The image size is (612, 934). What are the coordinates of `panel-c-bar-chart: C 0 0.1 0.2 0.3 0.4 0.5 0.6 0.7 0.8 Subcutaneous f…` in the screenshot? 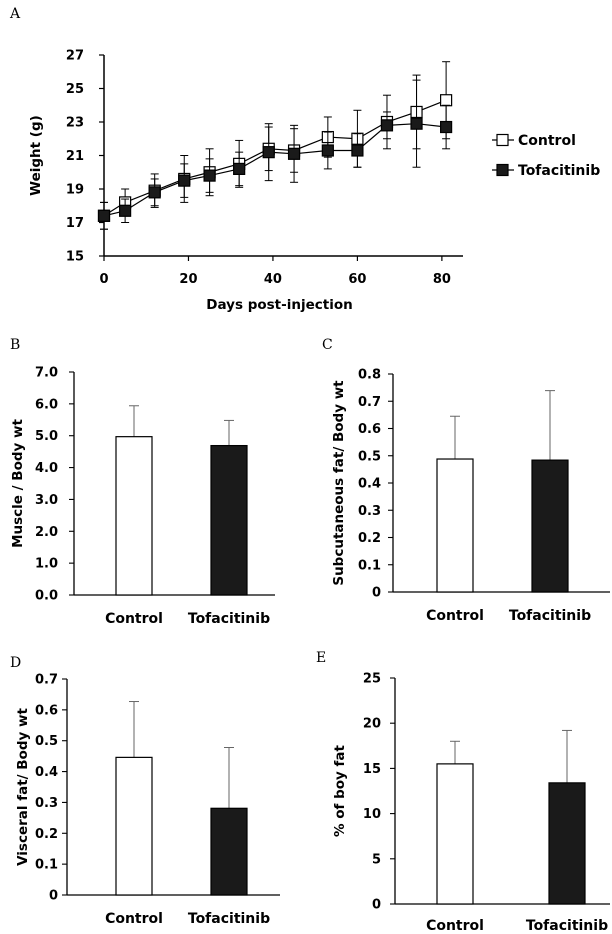 It's located at (466, 480).